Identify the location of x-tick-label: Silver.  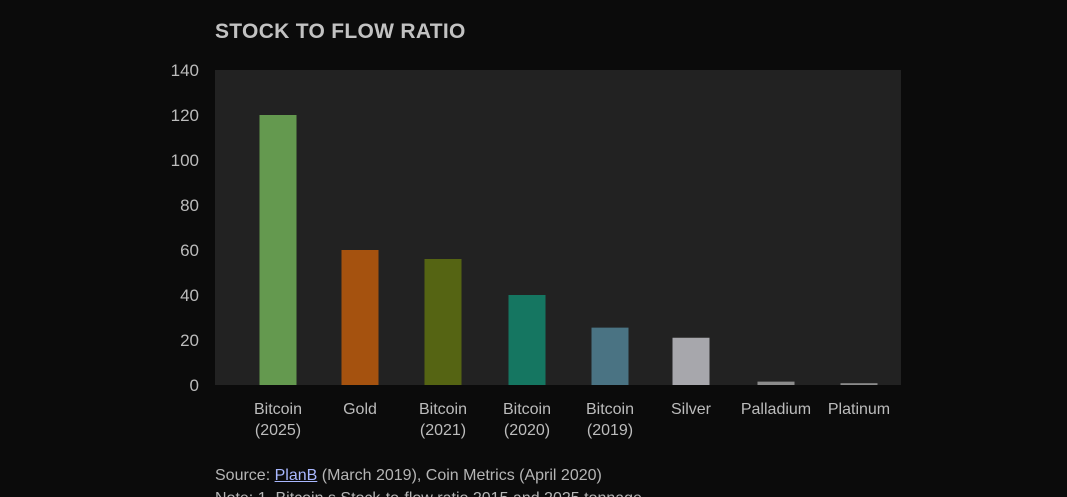
(691, 409).